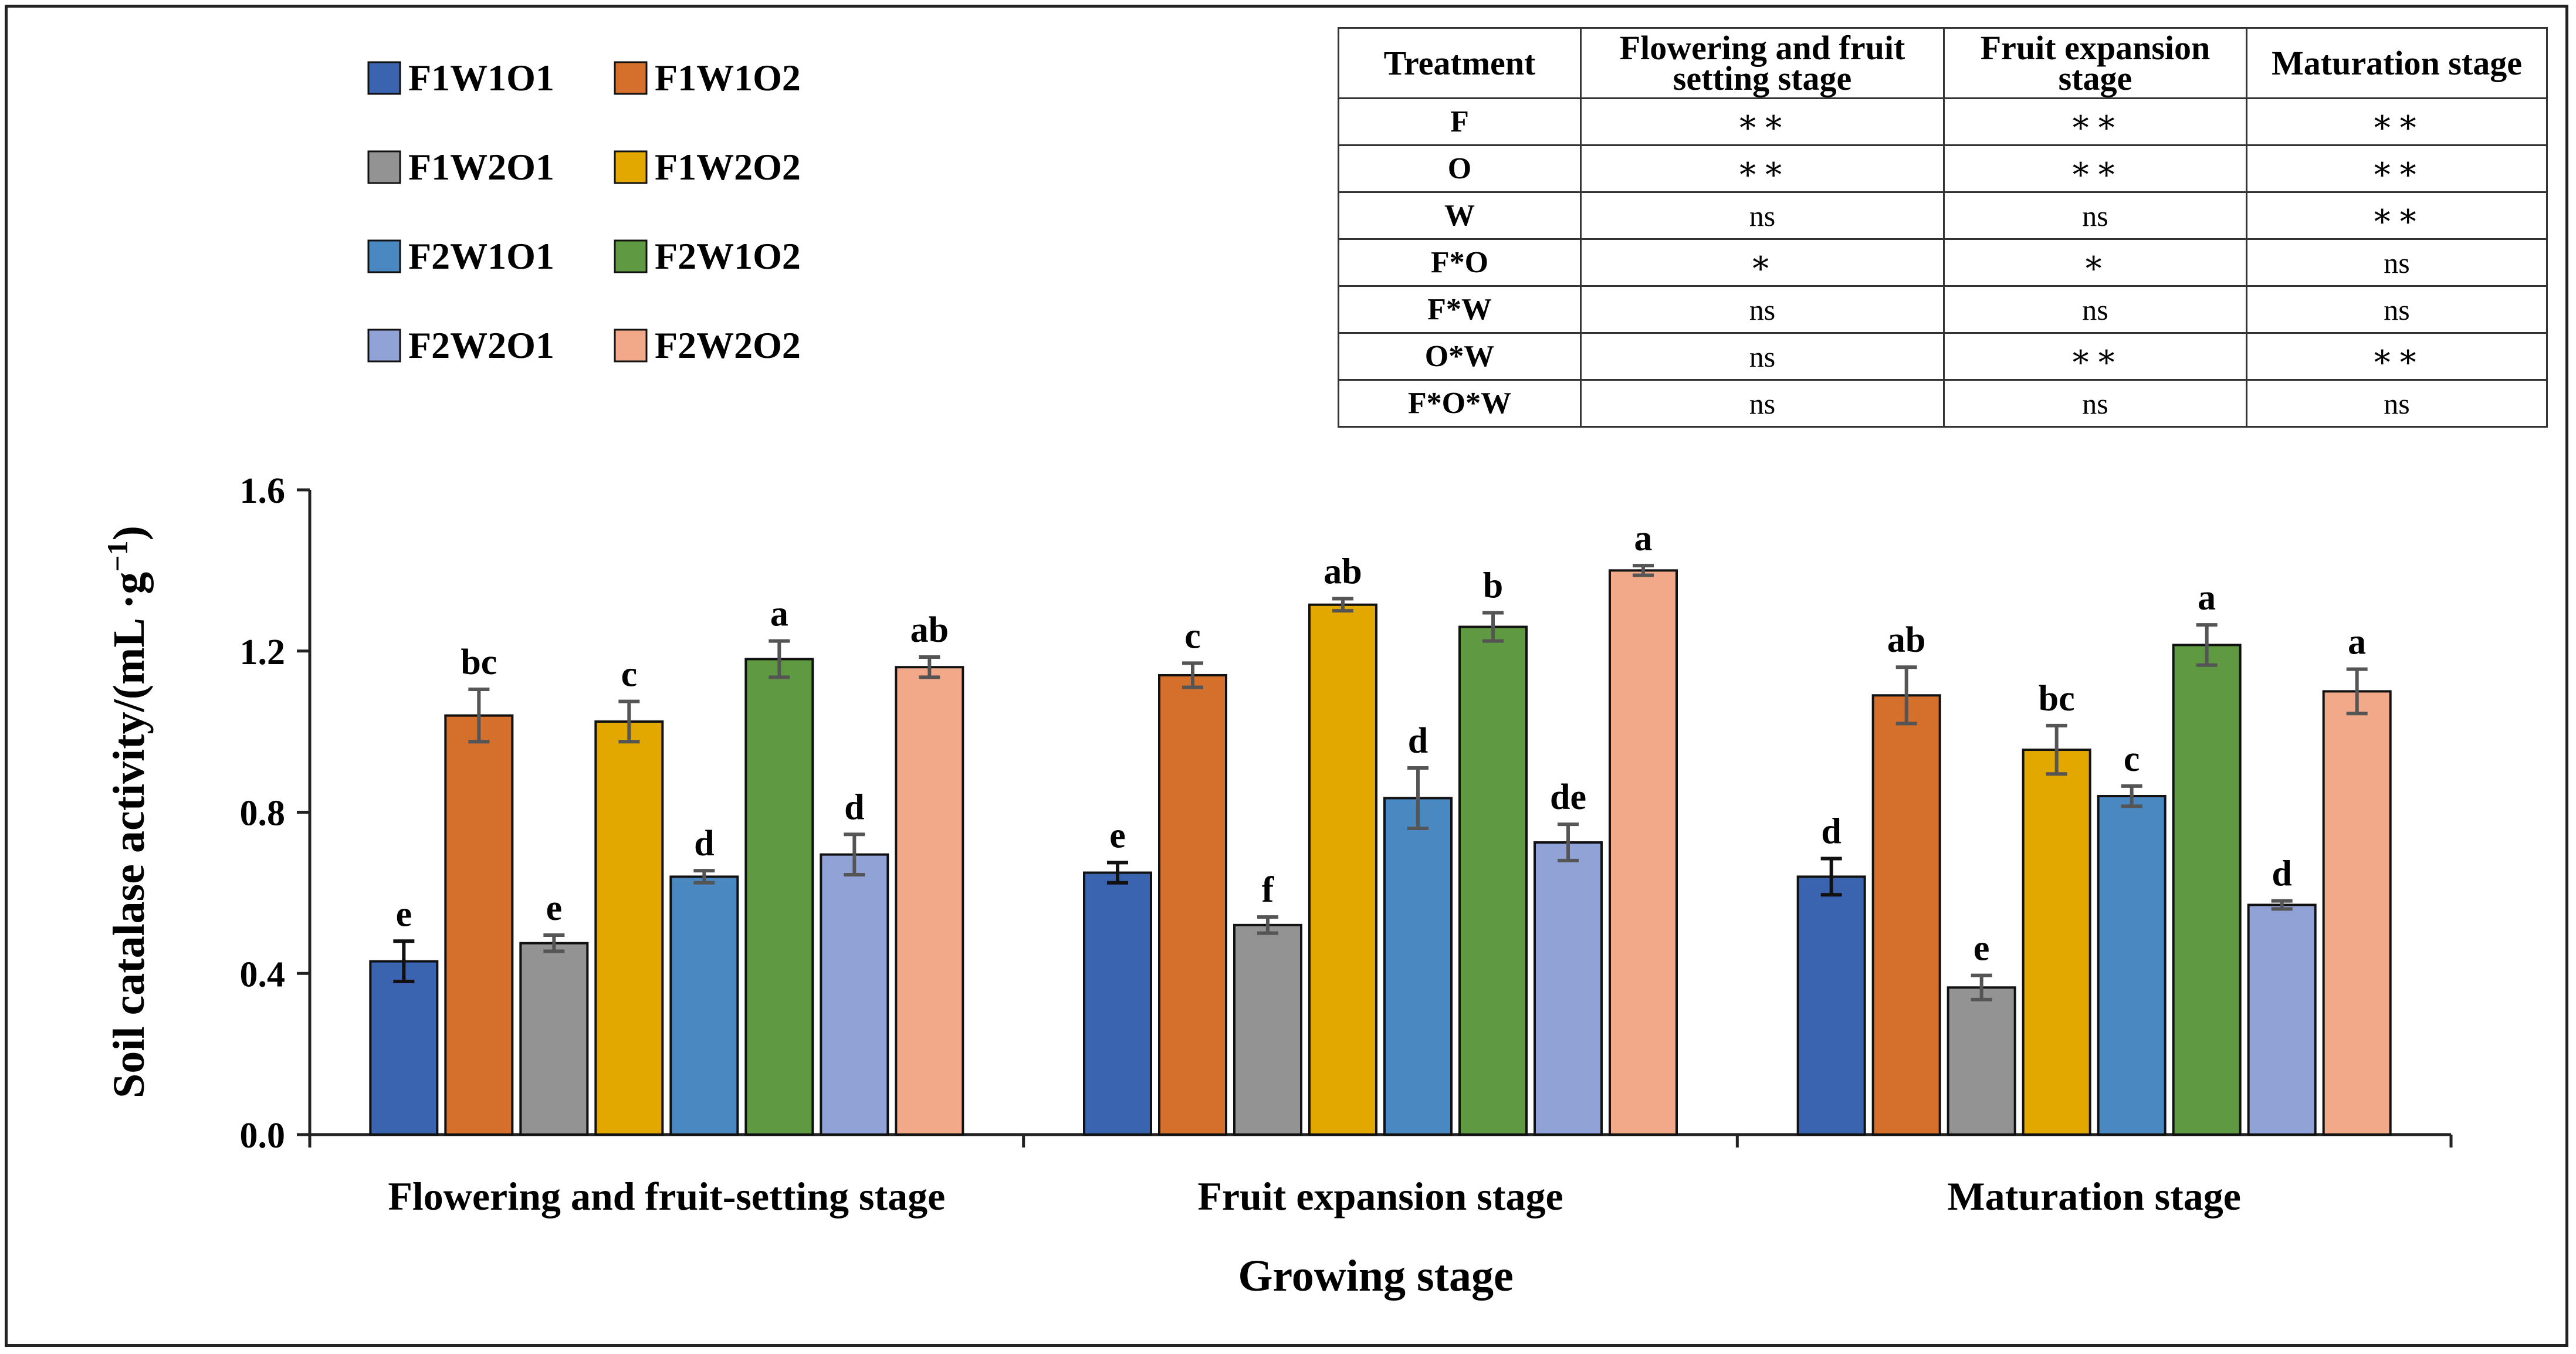  I want to click on y-axis-title-close: ), so click(129, 533).